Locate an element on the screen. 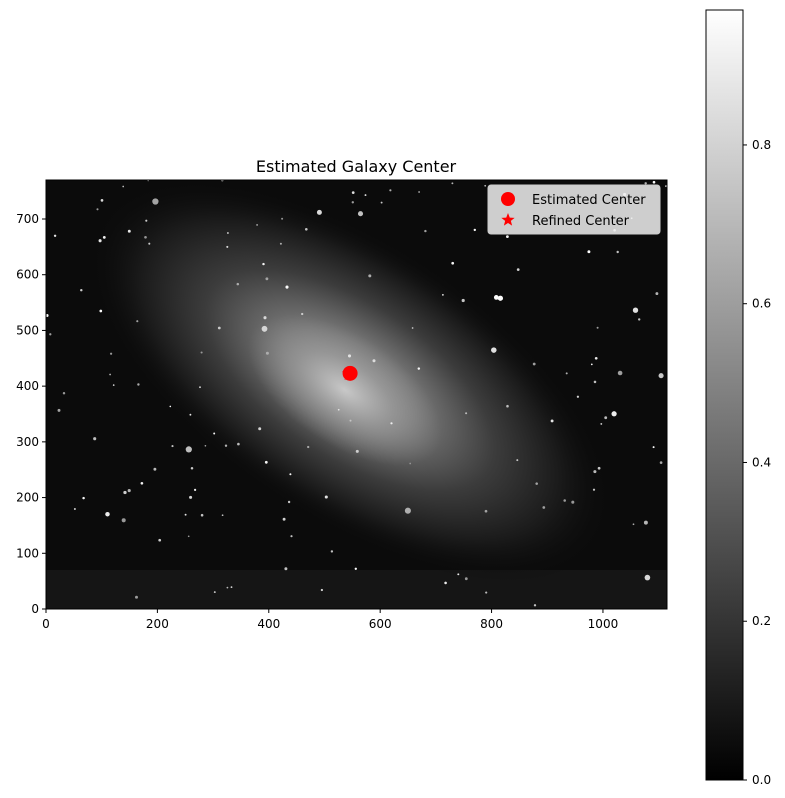  x-tick-label: 0 is located at coordinates (46, 624).